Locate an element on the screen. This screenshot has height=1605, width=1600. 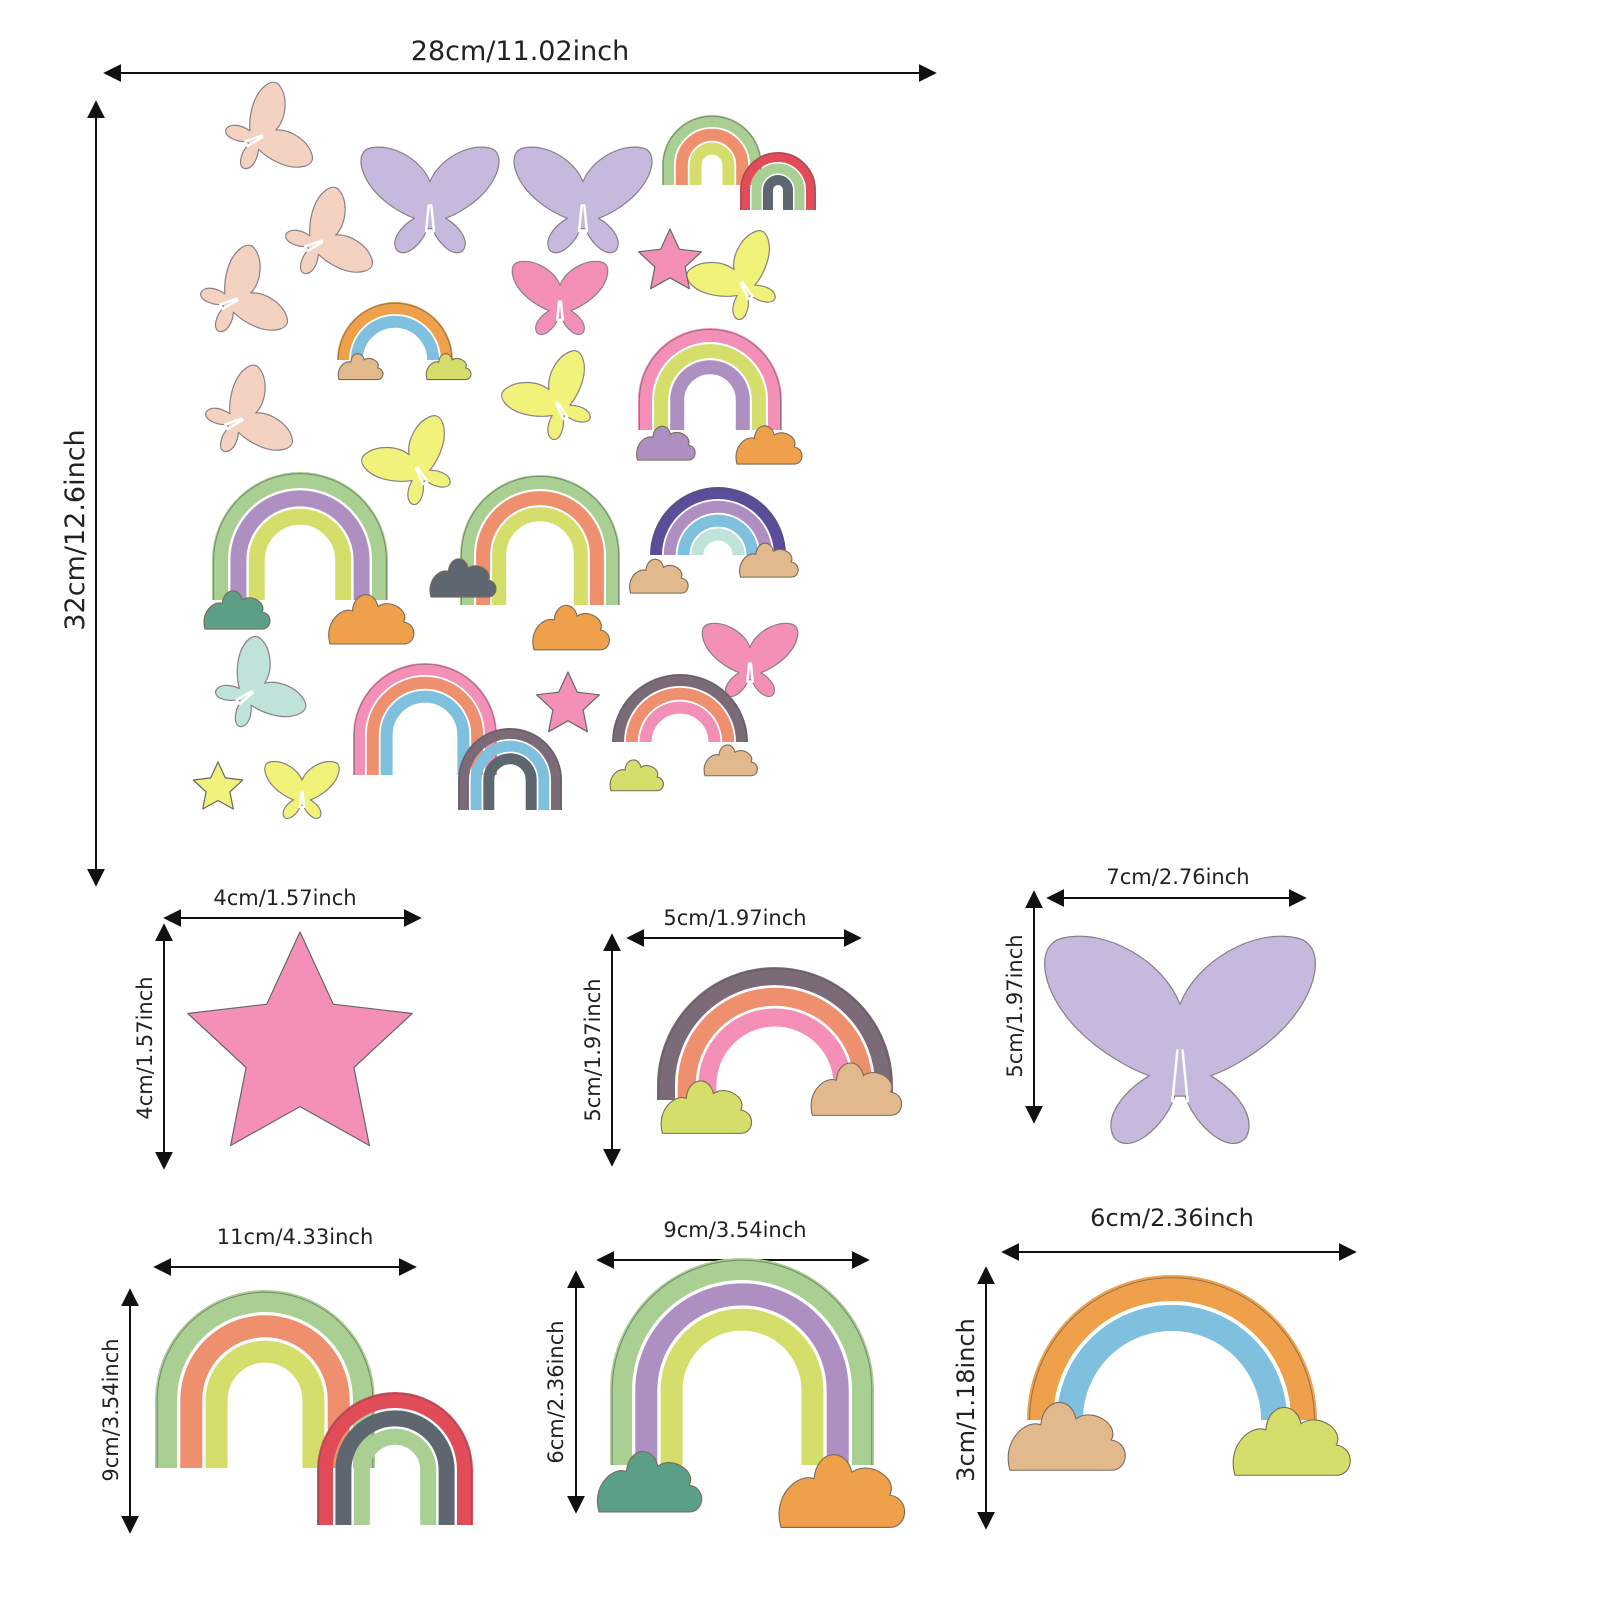
detail-wide-rainbow: 6cm/2.36inch 3cm/1.18inch is located at coordinates (1154, 1367).